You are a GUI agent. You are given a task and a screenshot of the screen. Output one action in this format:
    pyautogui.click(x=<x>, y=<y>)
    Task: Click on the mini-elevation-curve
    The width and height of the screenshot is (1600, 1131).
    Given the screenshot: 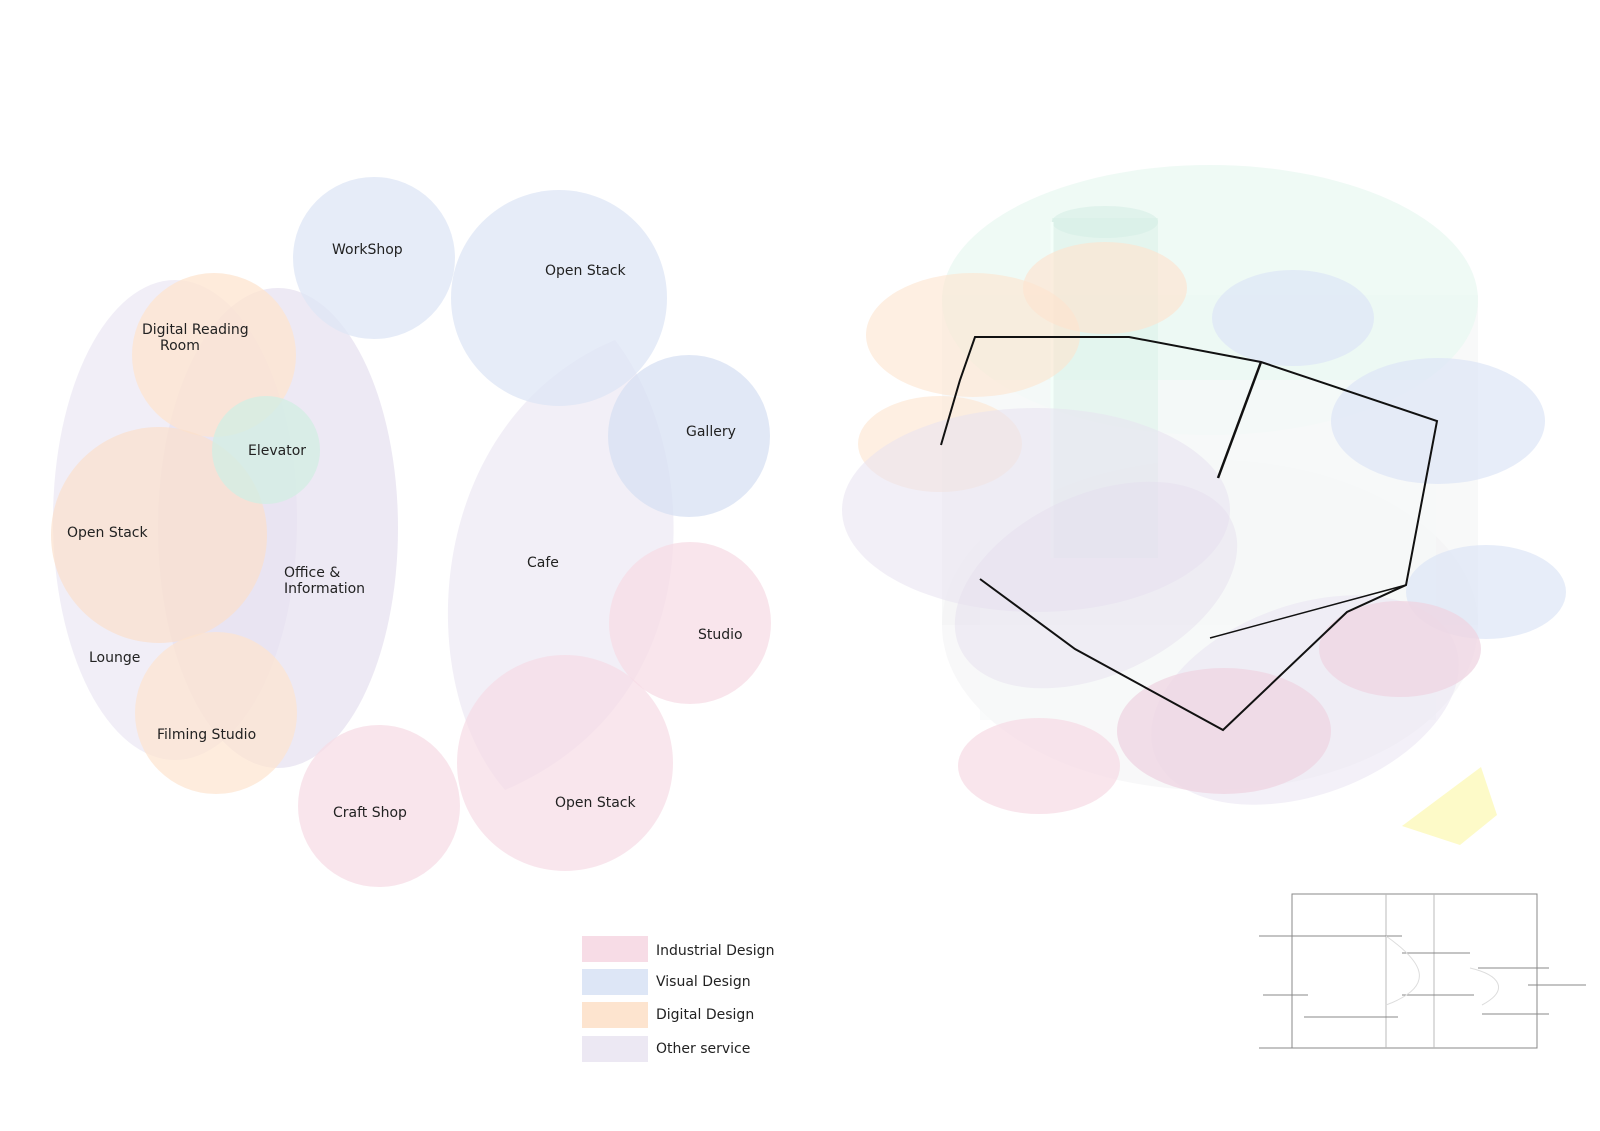 What is the action you would take?
    pyautogui.click(x=1442, y=970)
    